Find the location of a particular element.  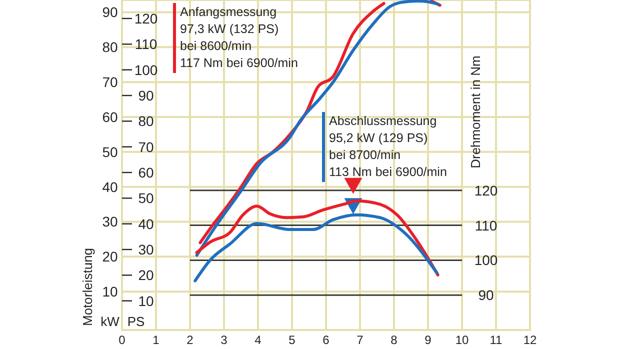

annotation: bei 8700/min is located at coordinates (365, 155).